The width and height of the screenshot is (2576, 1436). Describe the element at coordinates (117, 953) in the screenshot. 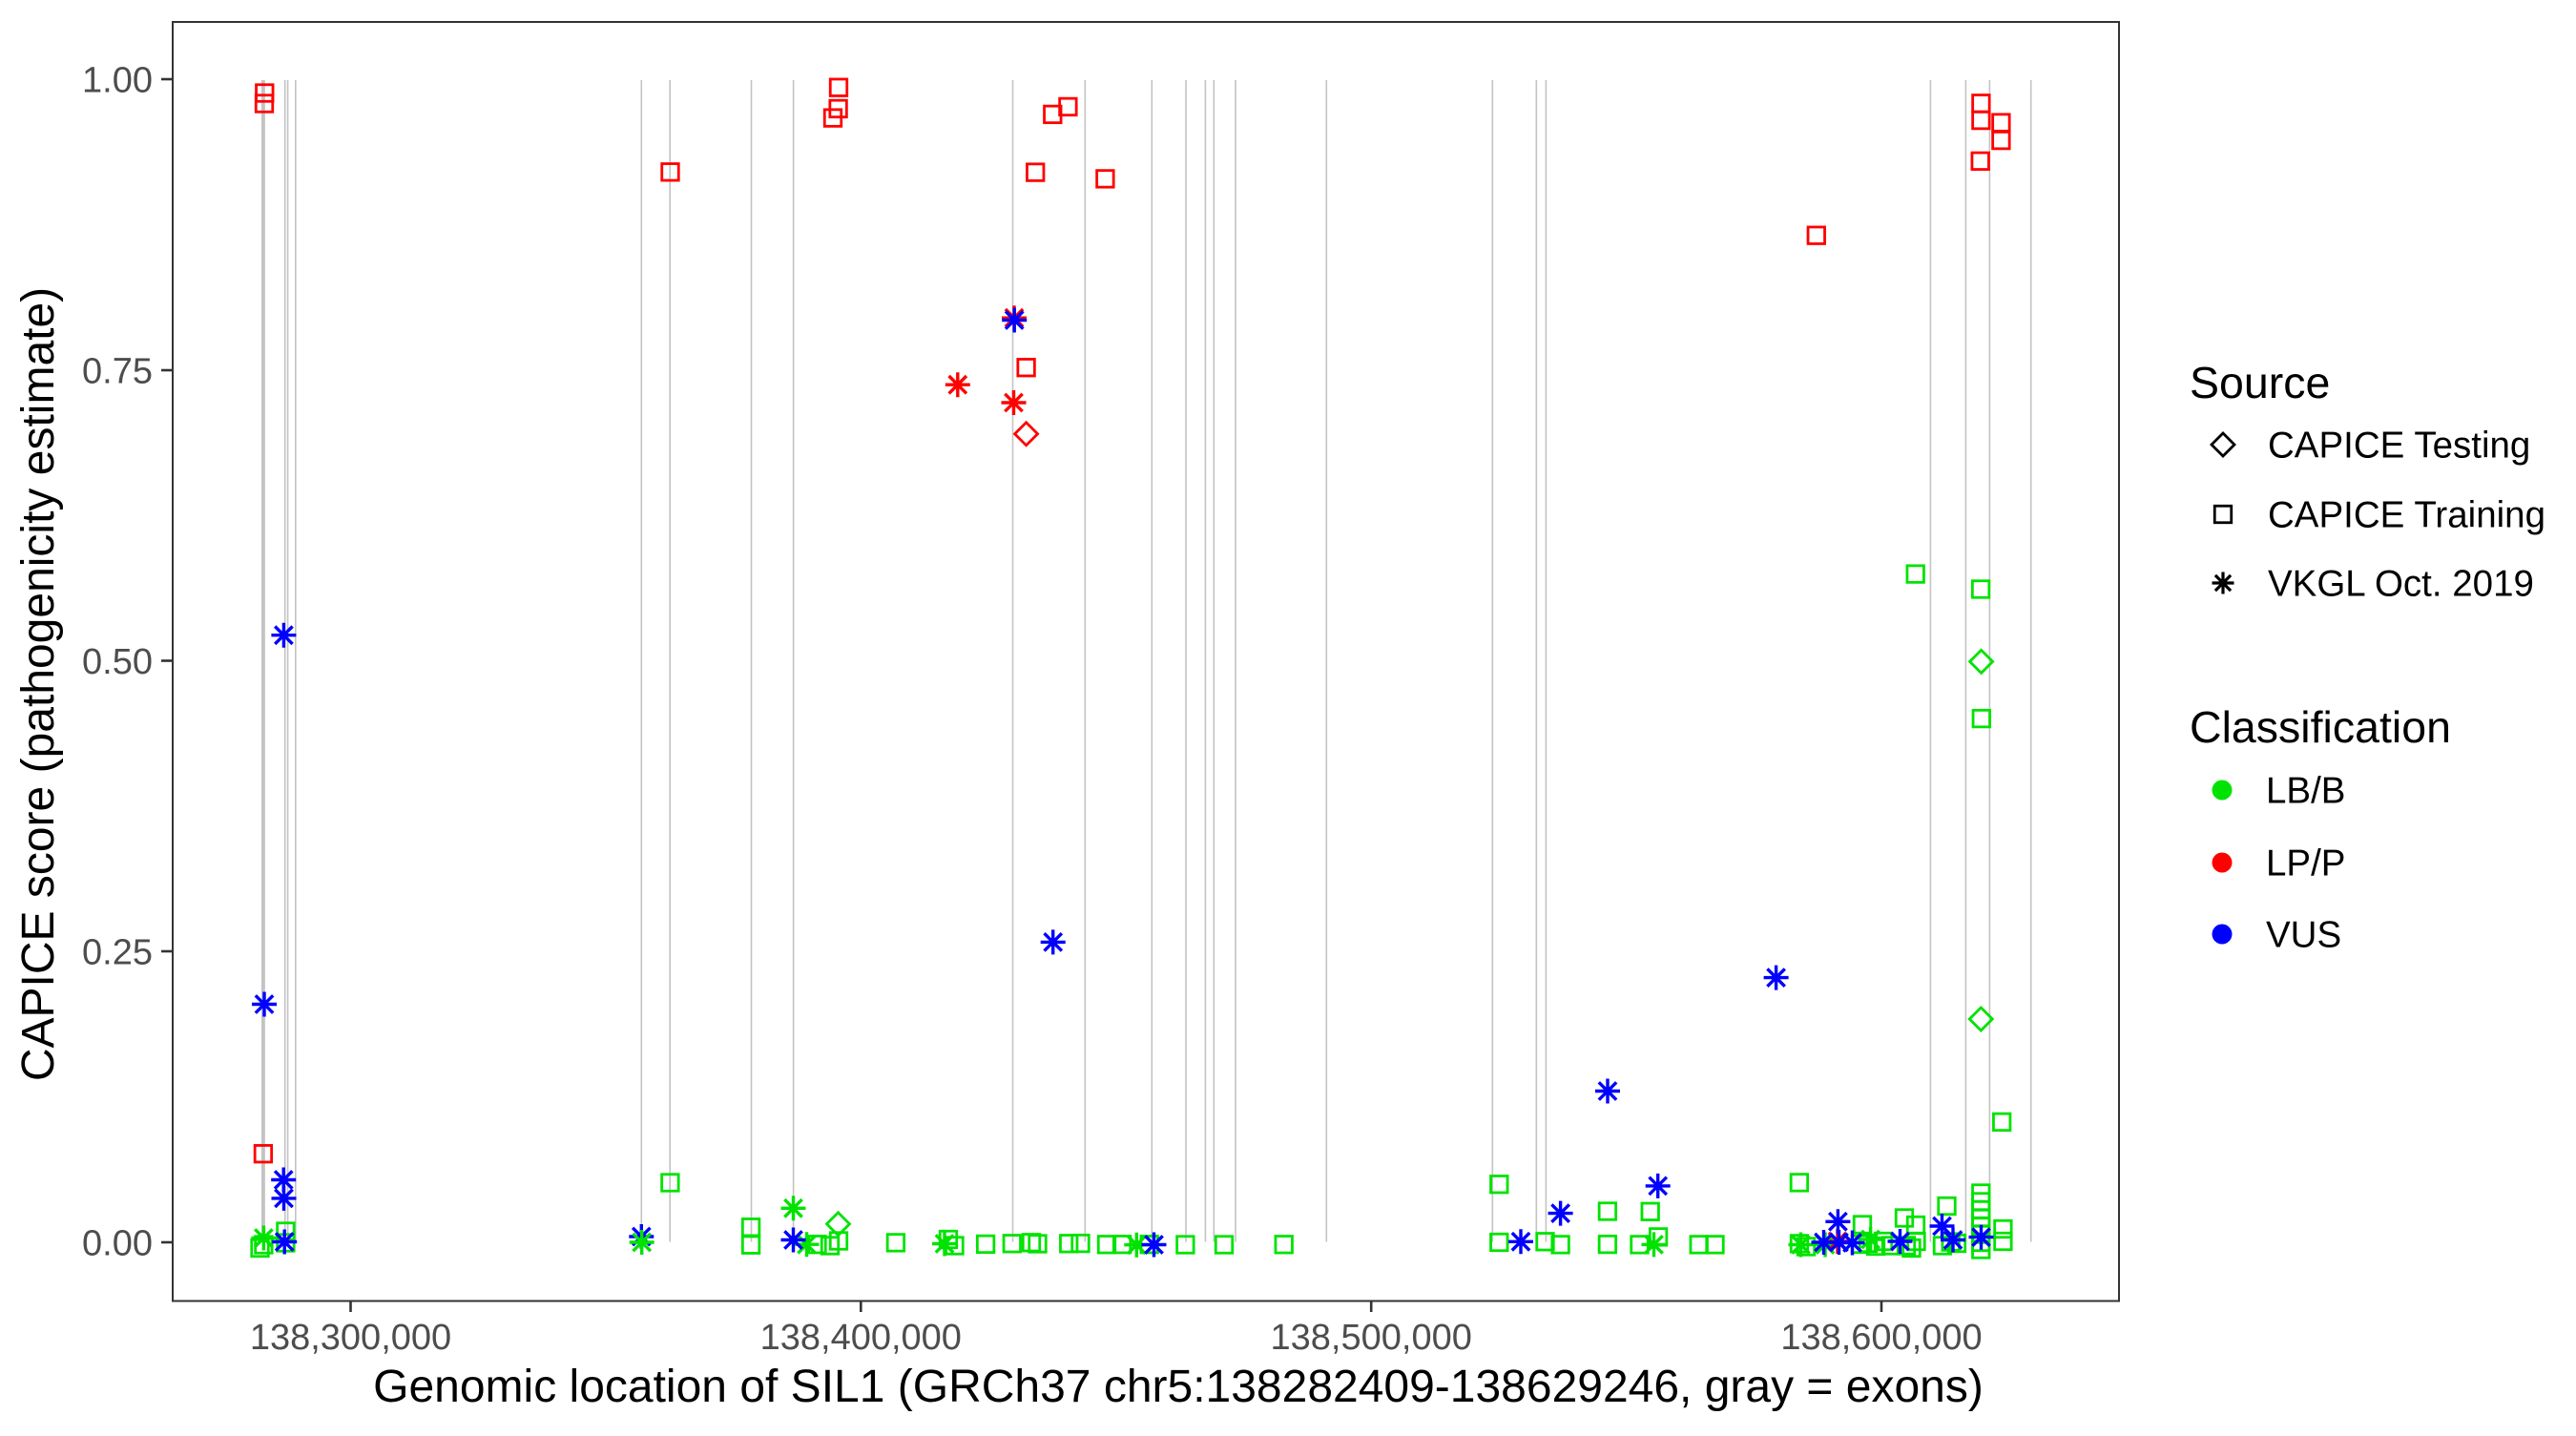

I see `svg-text: 0.25` at that location.